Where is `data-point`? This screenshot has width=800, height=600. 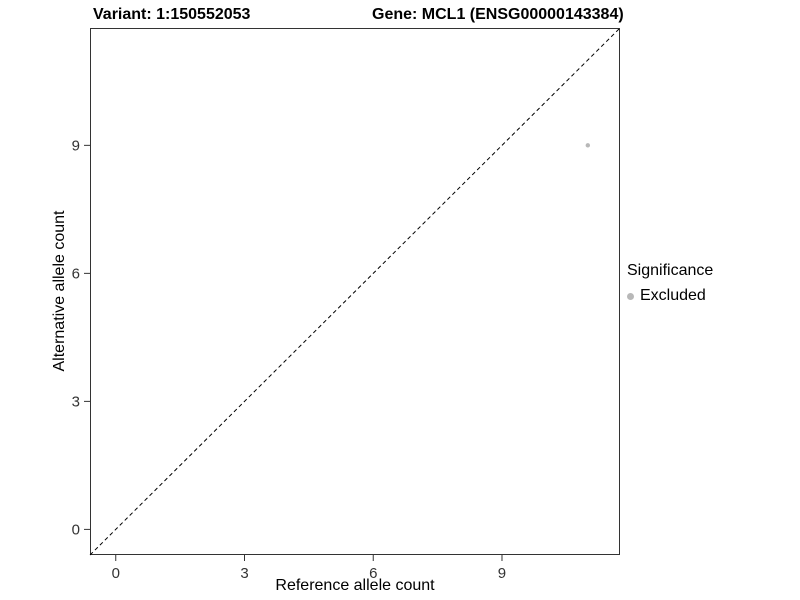 data-point is located at coordinates (588, 145).